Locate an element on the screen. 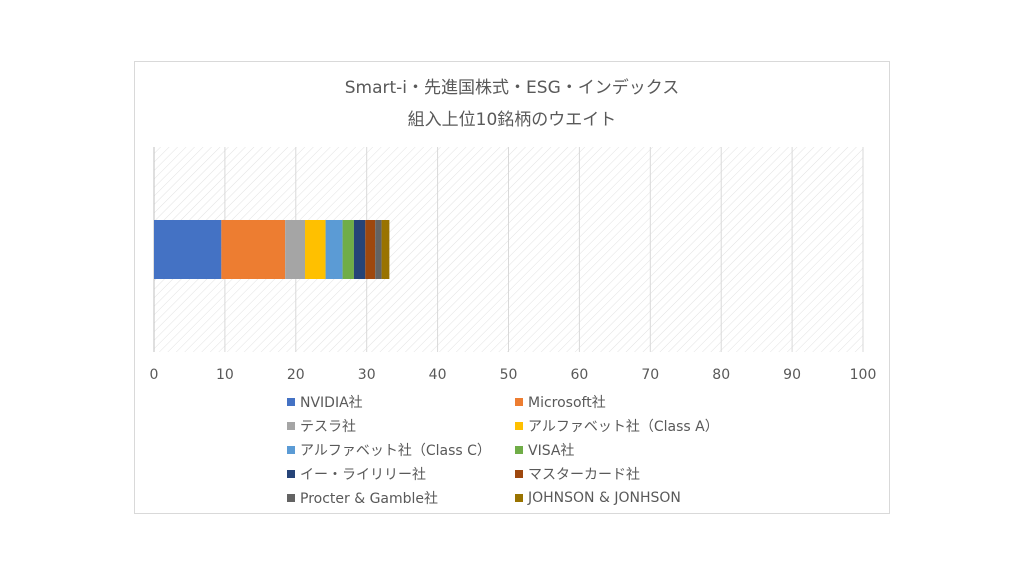 This screenshot has height=576, width=1024. chart-title: Smart-i・先進国株式・ESG・インデックス 組入上位10銘柄のウエイト is located at coordinates (512, 104).